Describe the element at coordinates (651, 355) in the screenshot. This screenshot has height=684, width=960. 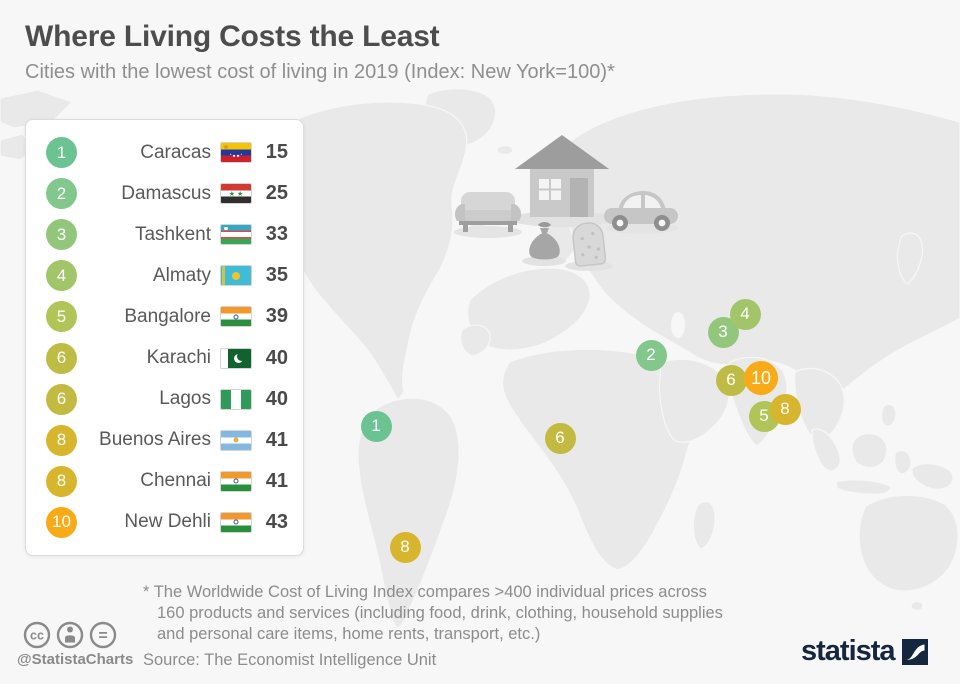
I see `map-marker-damascus: 2` at that location.